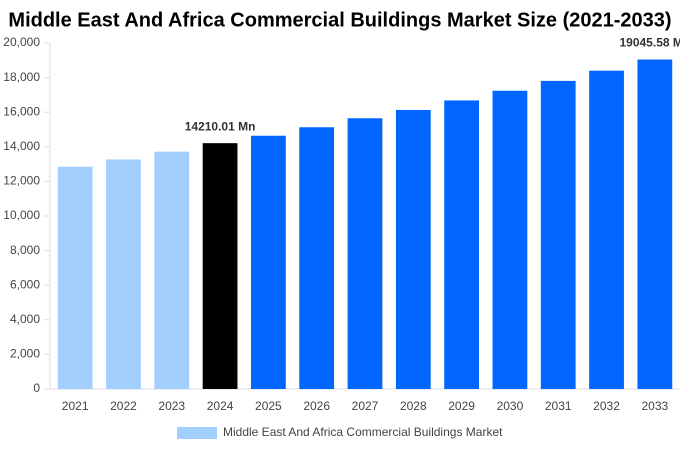 The width and height of the screenshot is (680, 450). Describe the element at coordinates (268, 406) in the screenshot. I see `x-tick-label: 2025` at that location.